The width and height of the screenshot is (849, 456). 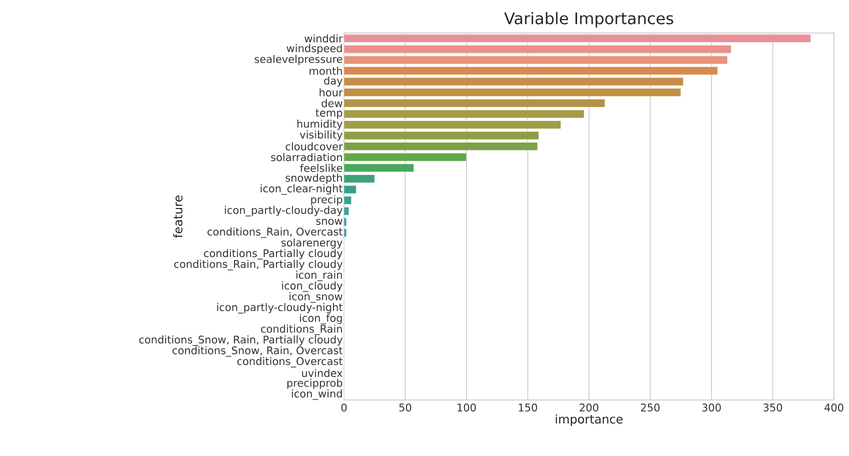 What do you see at coordinates (326, 70) in the screenshot?
I see `y-tick-label: month` at bounding box center [326, 70].